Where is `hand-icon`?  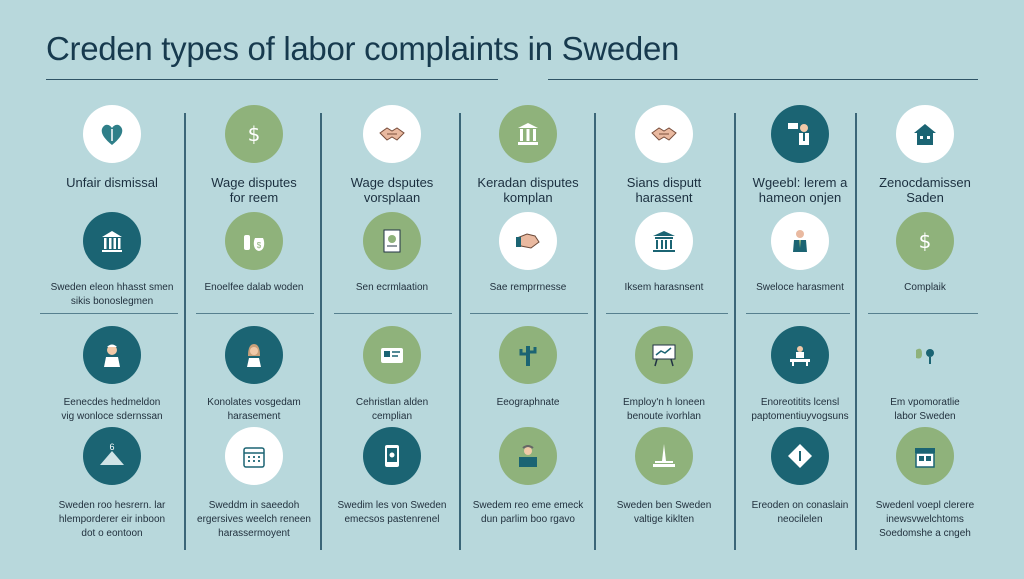
hand-icon is located at coordinates (528, 241).